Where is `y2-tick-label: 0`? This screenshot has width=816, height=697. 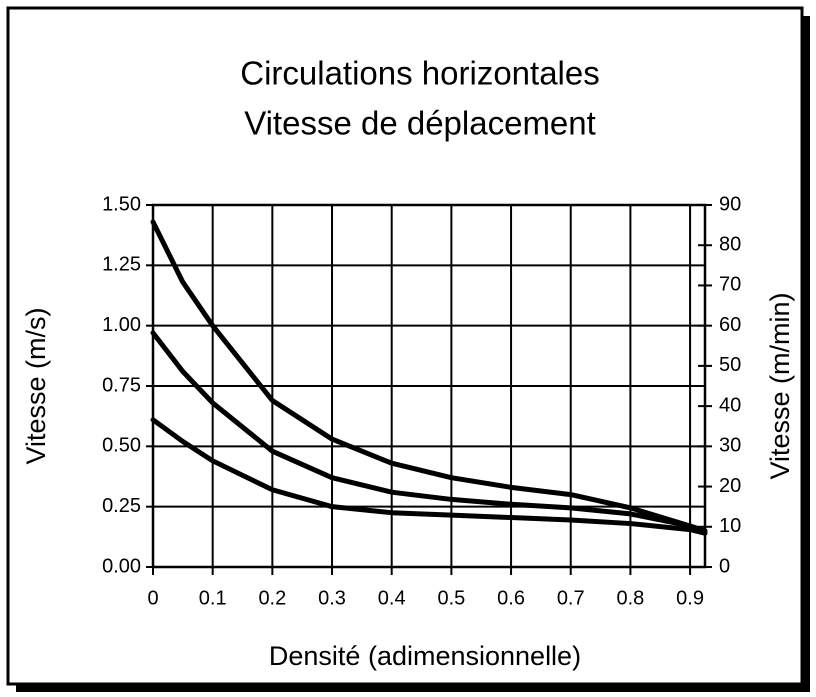
y2-tick-label: 0 is located at coordinates (724, 566).